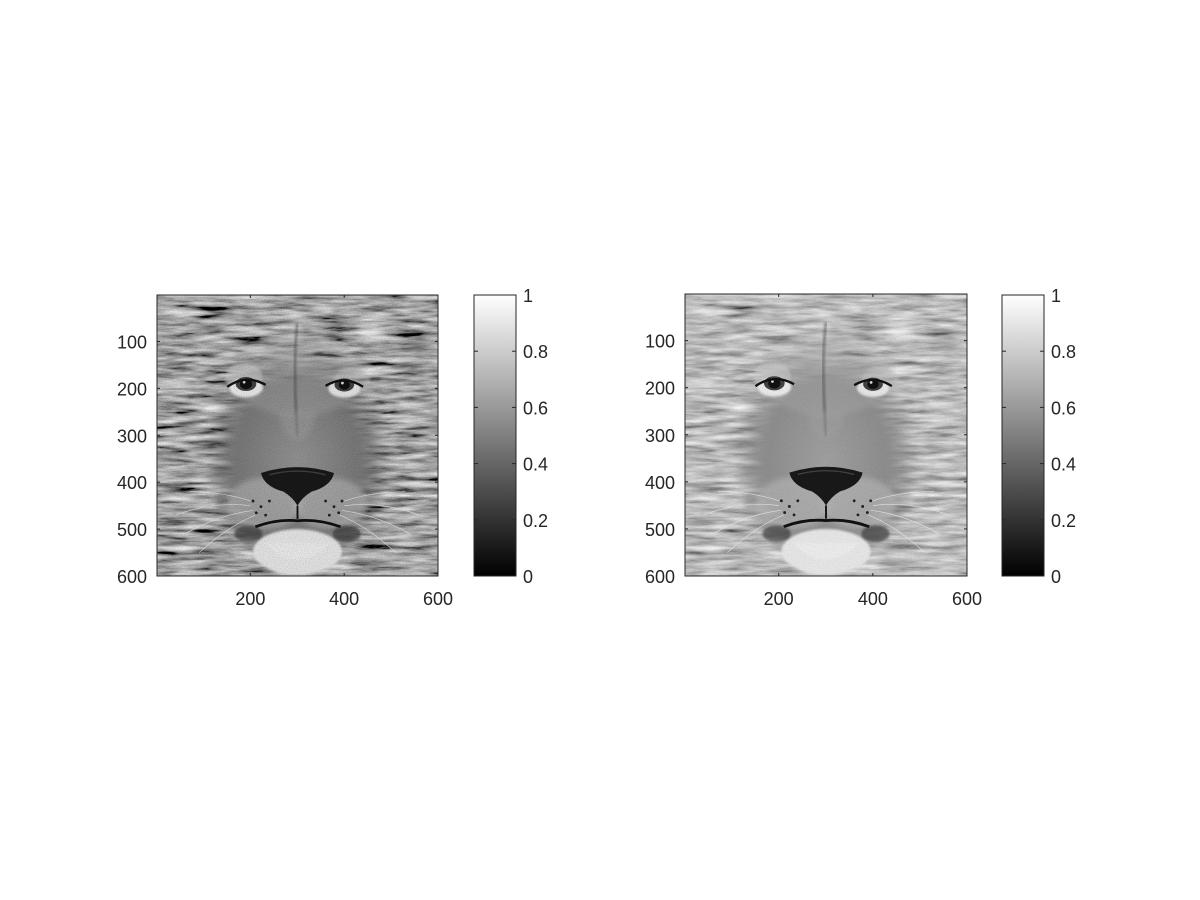 This screenshot has width=1200, height=900. I want to click on x-ticks-left: 200 400 600, so click(344, 452).